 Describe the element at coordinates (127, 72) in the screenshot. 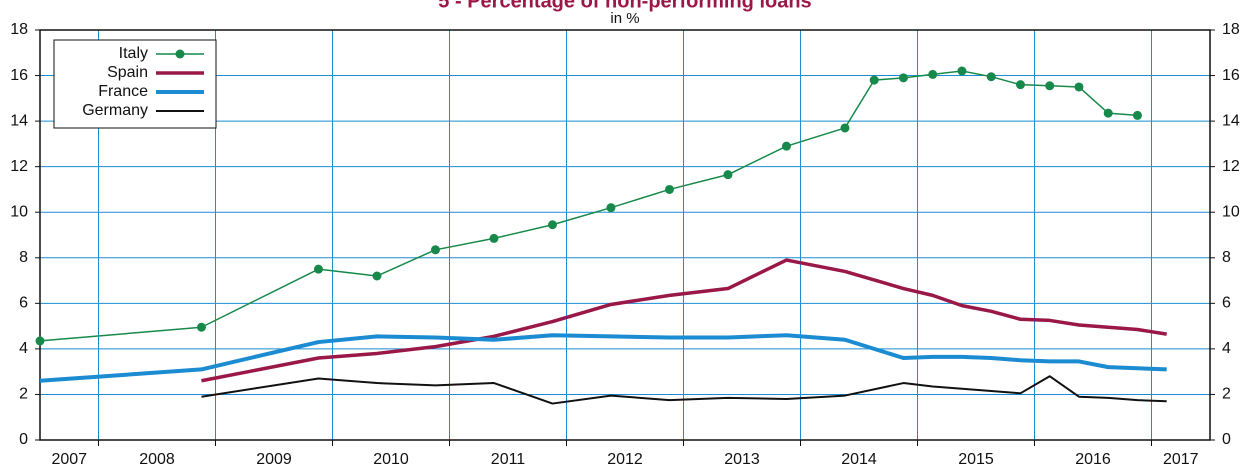

I see `legend-label: Spain` at that location.